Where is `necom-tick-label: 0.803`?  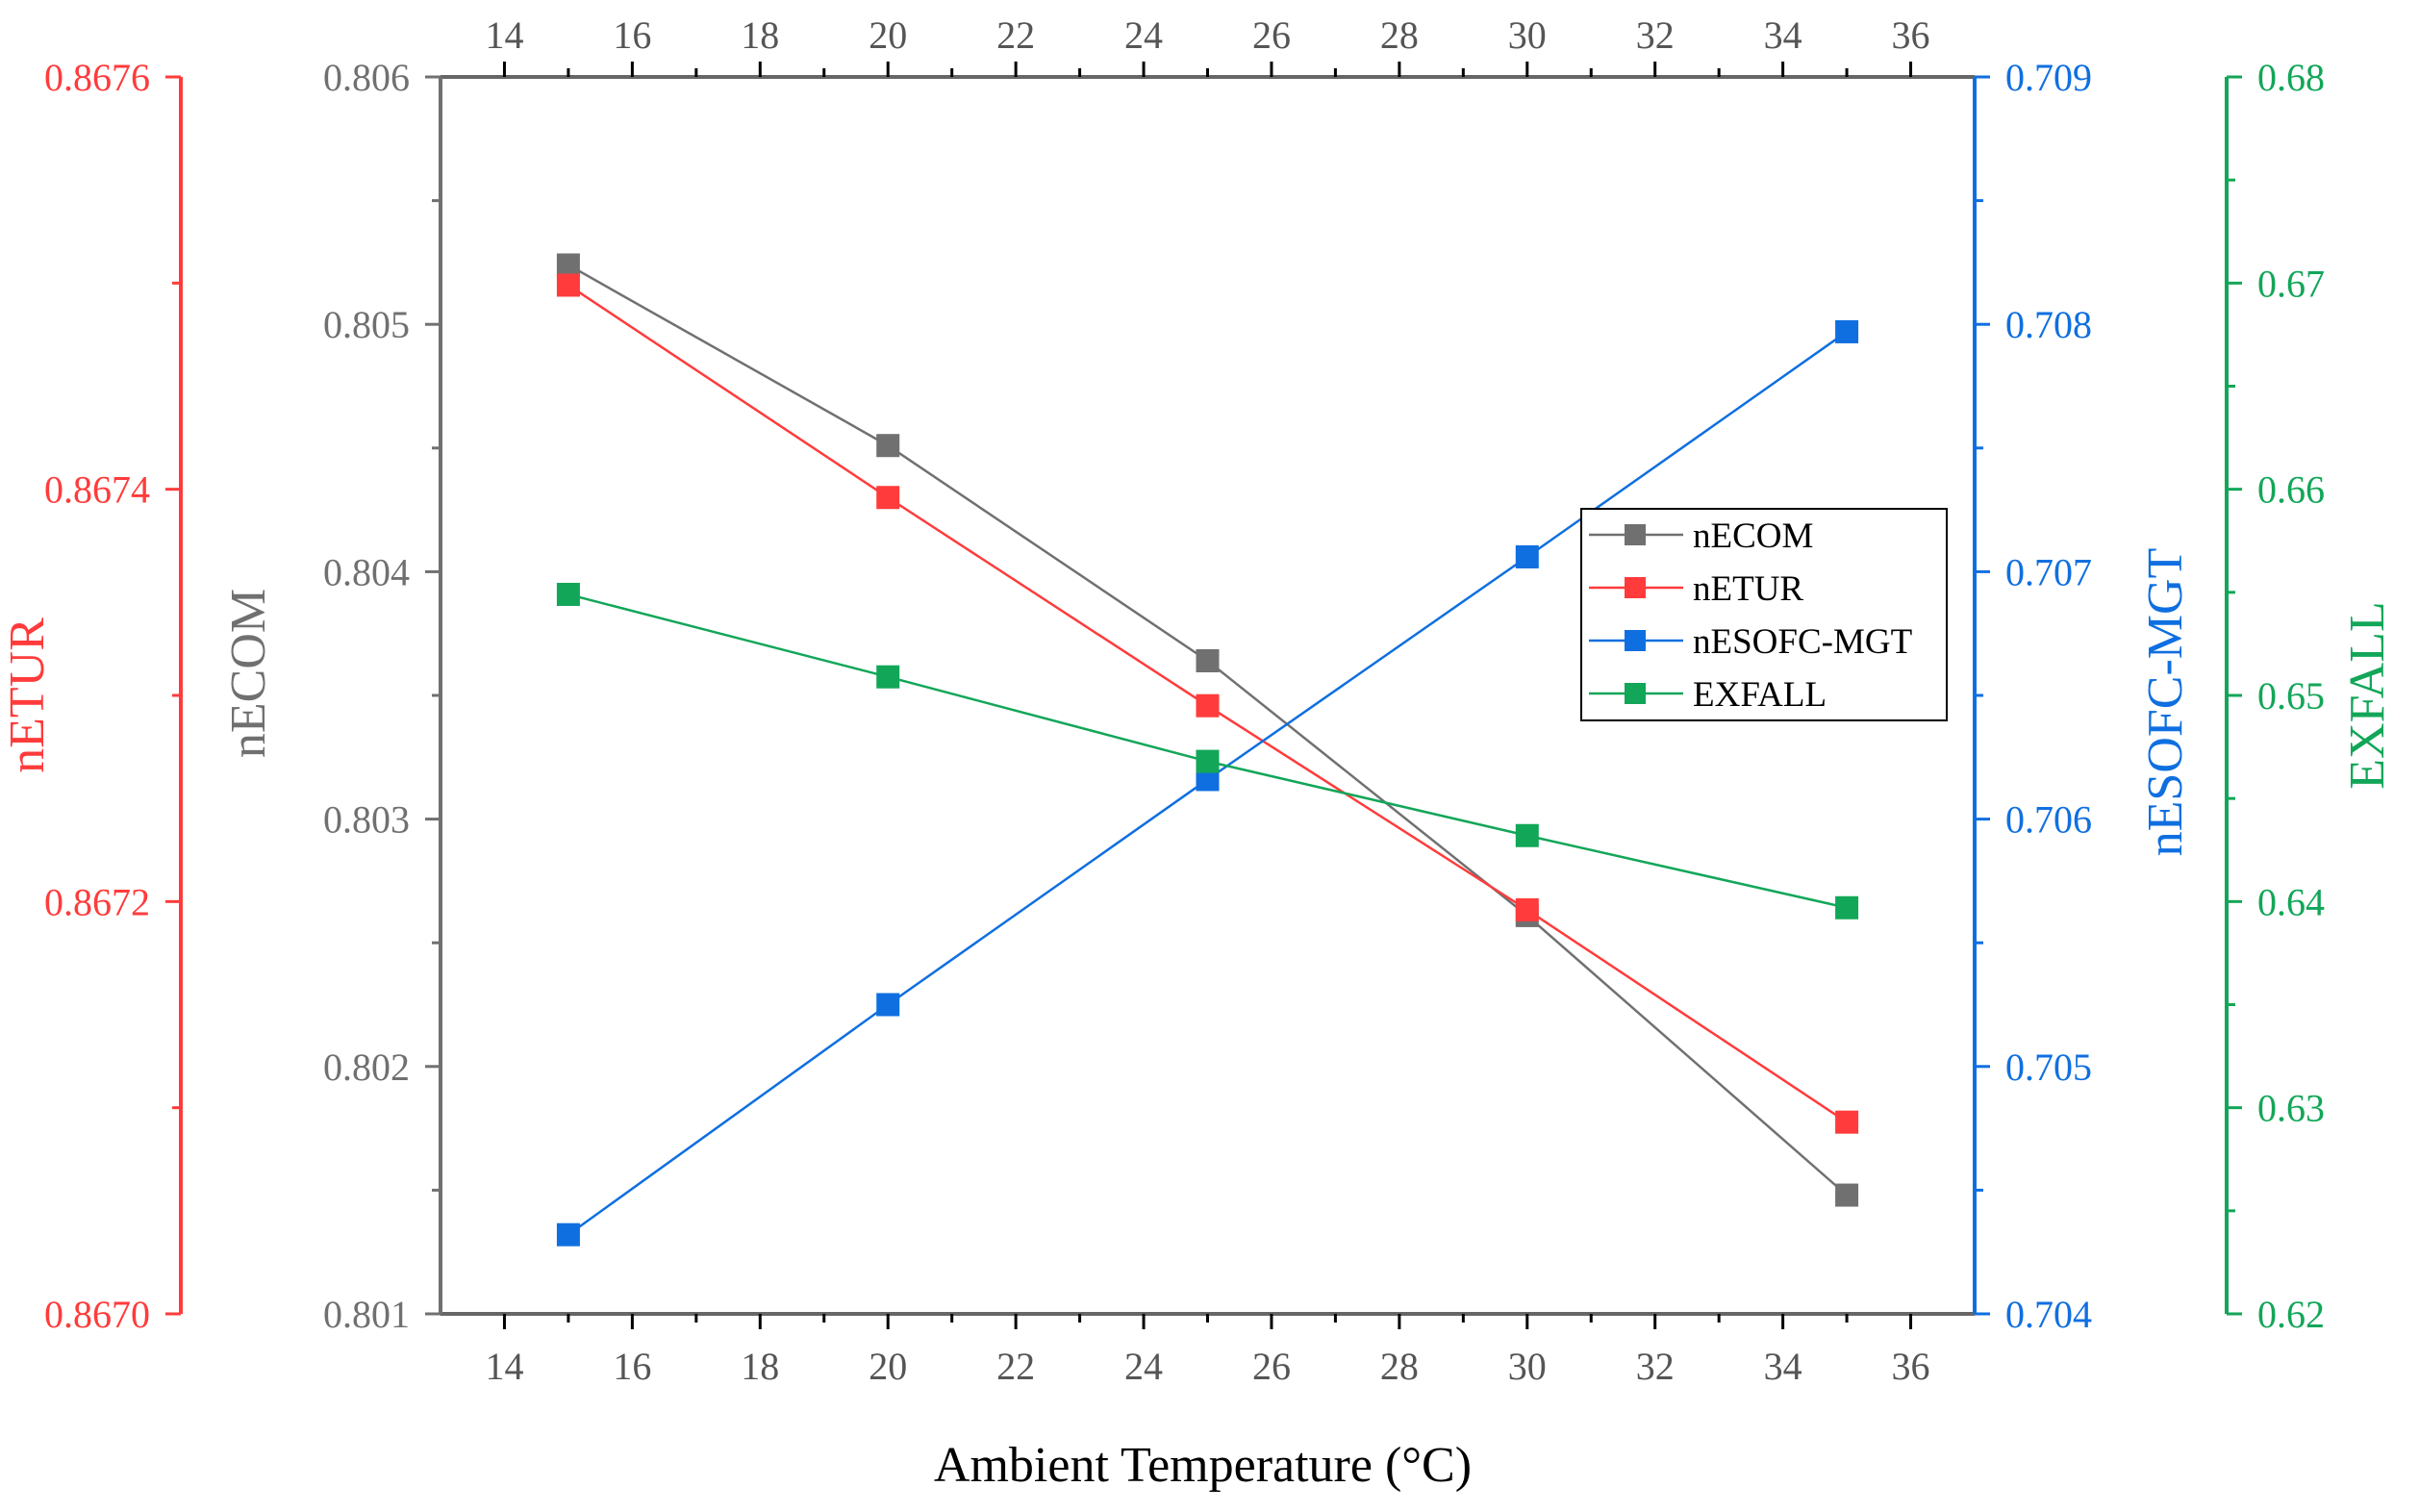 necom-tick-label: 0.803 is located at coordinates (367, 820).